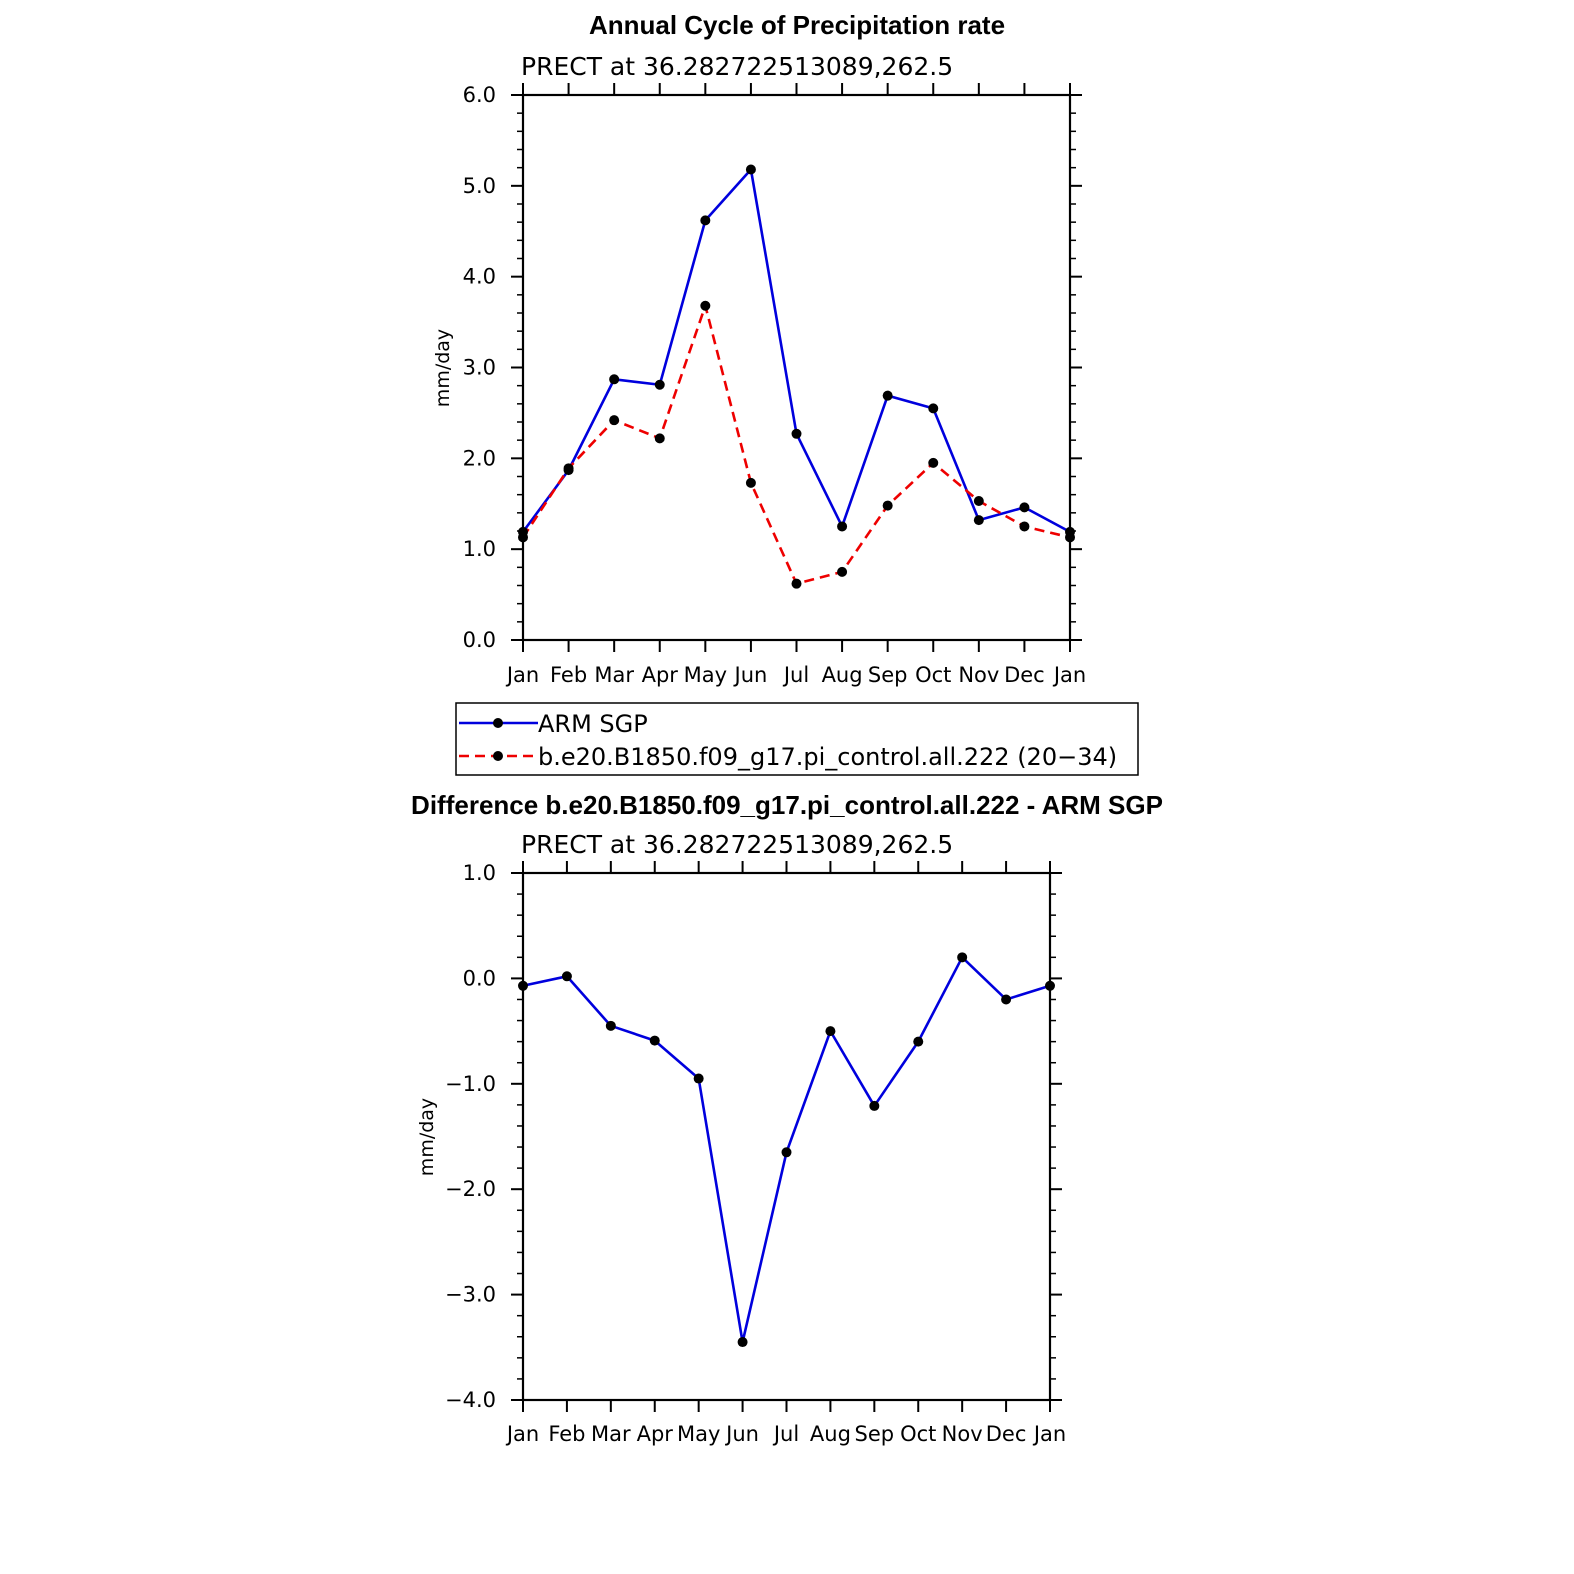  Describe the element at coordinates (797, 25) in the screenshot. I see `chart-title: Annual Cycle of Precipitation rate` at that location.